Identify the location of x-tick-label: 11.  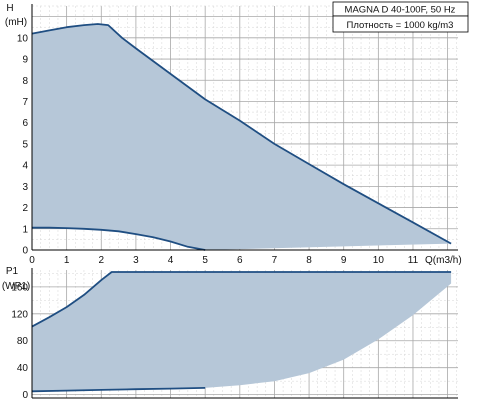
(413, 260).